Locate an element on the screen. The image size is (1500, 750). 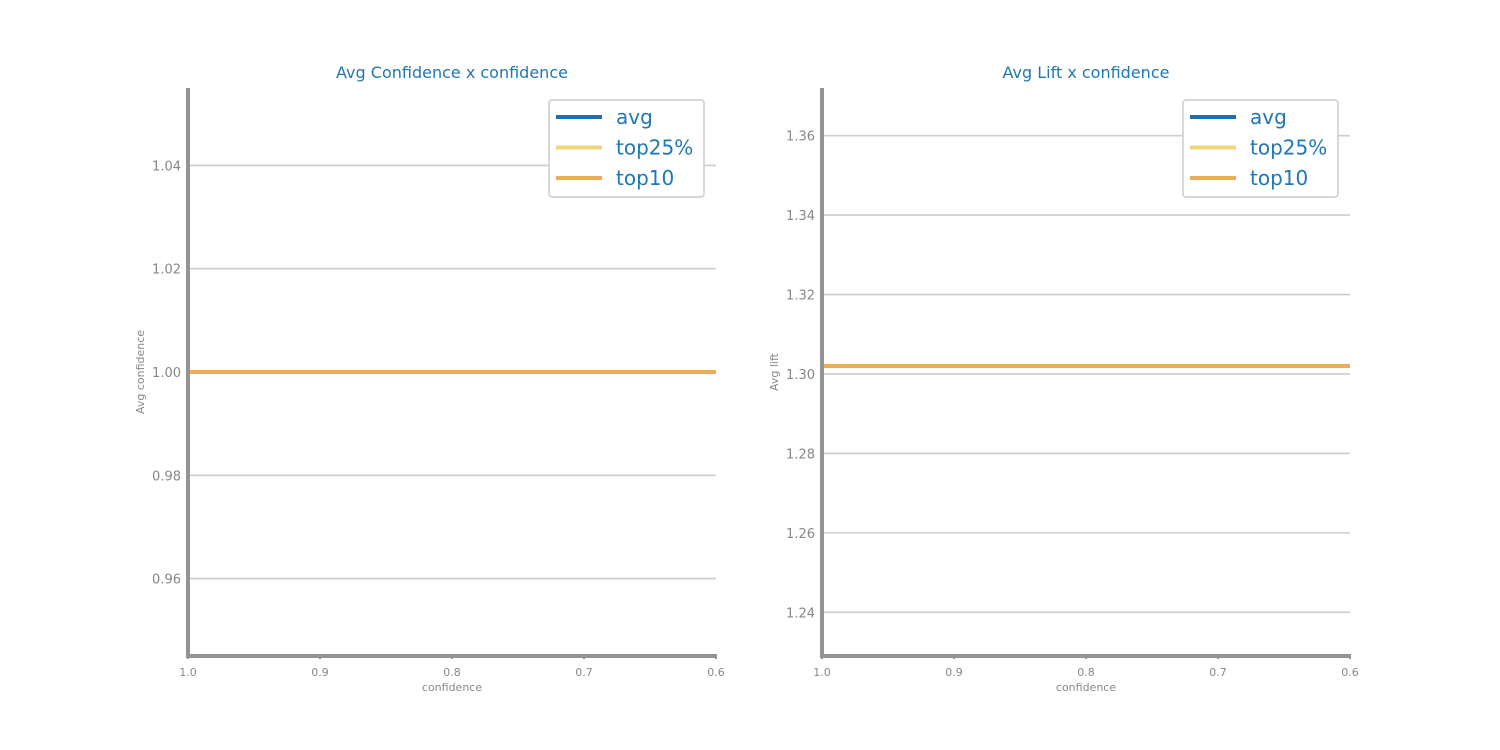
chart-title: Avg Confidence x confidence is located at coordinates (452, 72).